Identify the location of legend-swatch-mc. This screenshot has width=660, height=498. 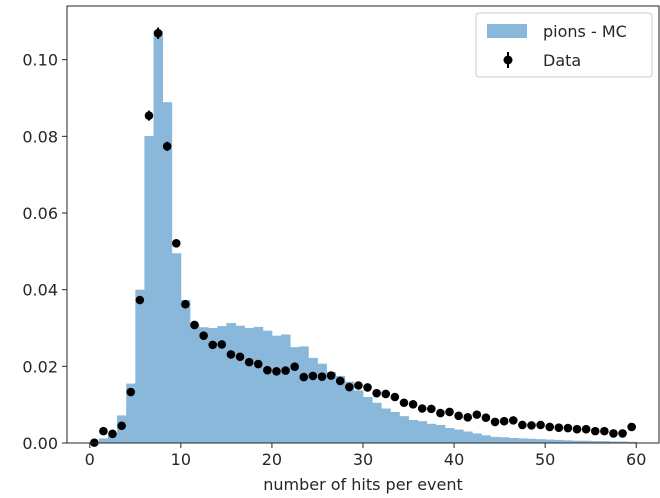
(507, 31).